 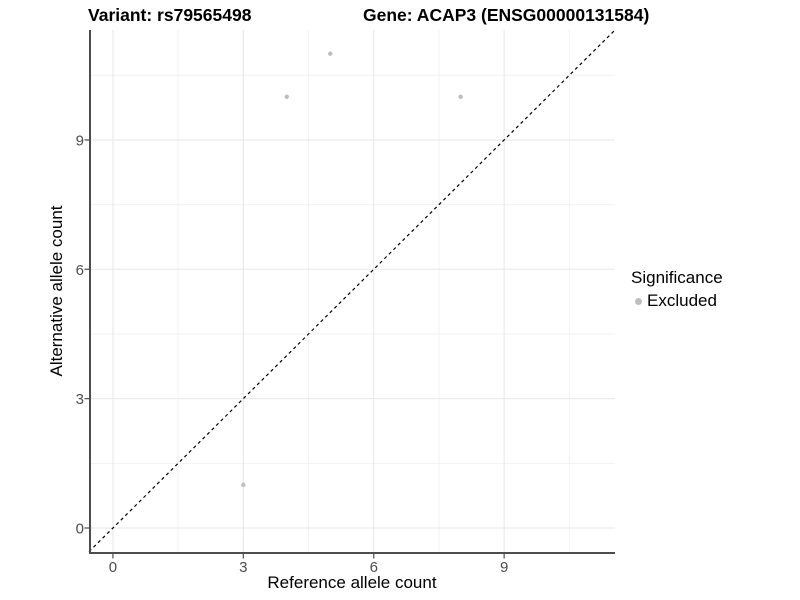 What do you see at coordinates (677, 277) in the screenshot?
I see `legend-title: Significance` at bounding box center [677, 277].